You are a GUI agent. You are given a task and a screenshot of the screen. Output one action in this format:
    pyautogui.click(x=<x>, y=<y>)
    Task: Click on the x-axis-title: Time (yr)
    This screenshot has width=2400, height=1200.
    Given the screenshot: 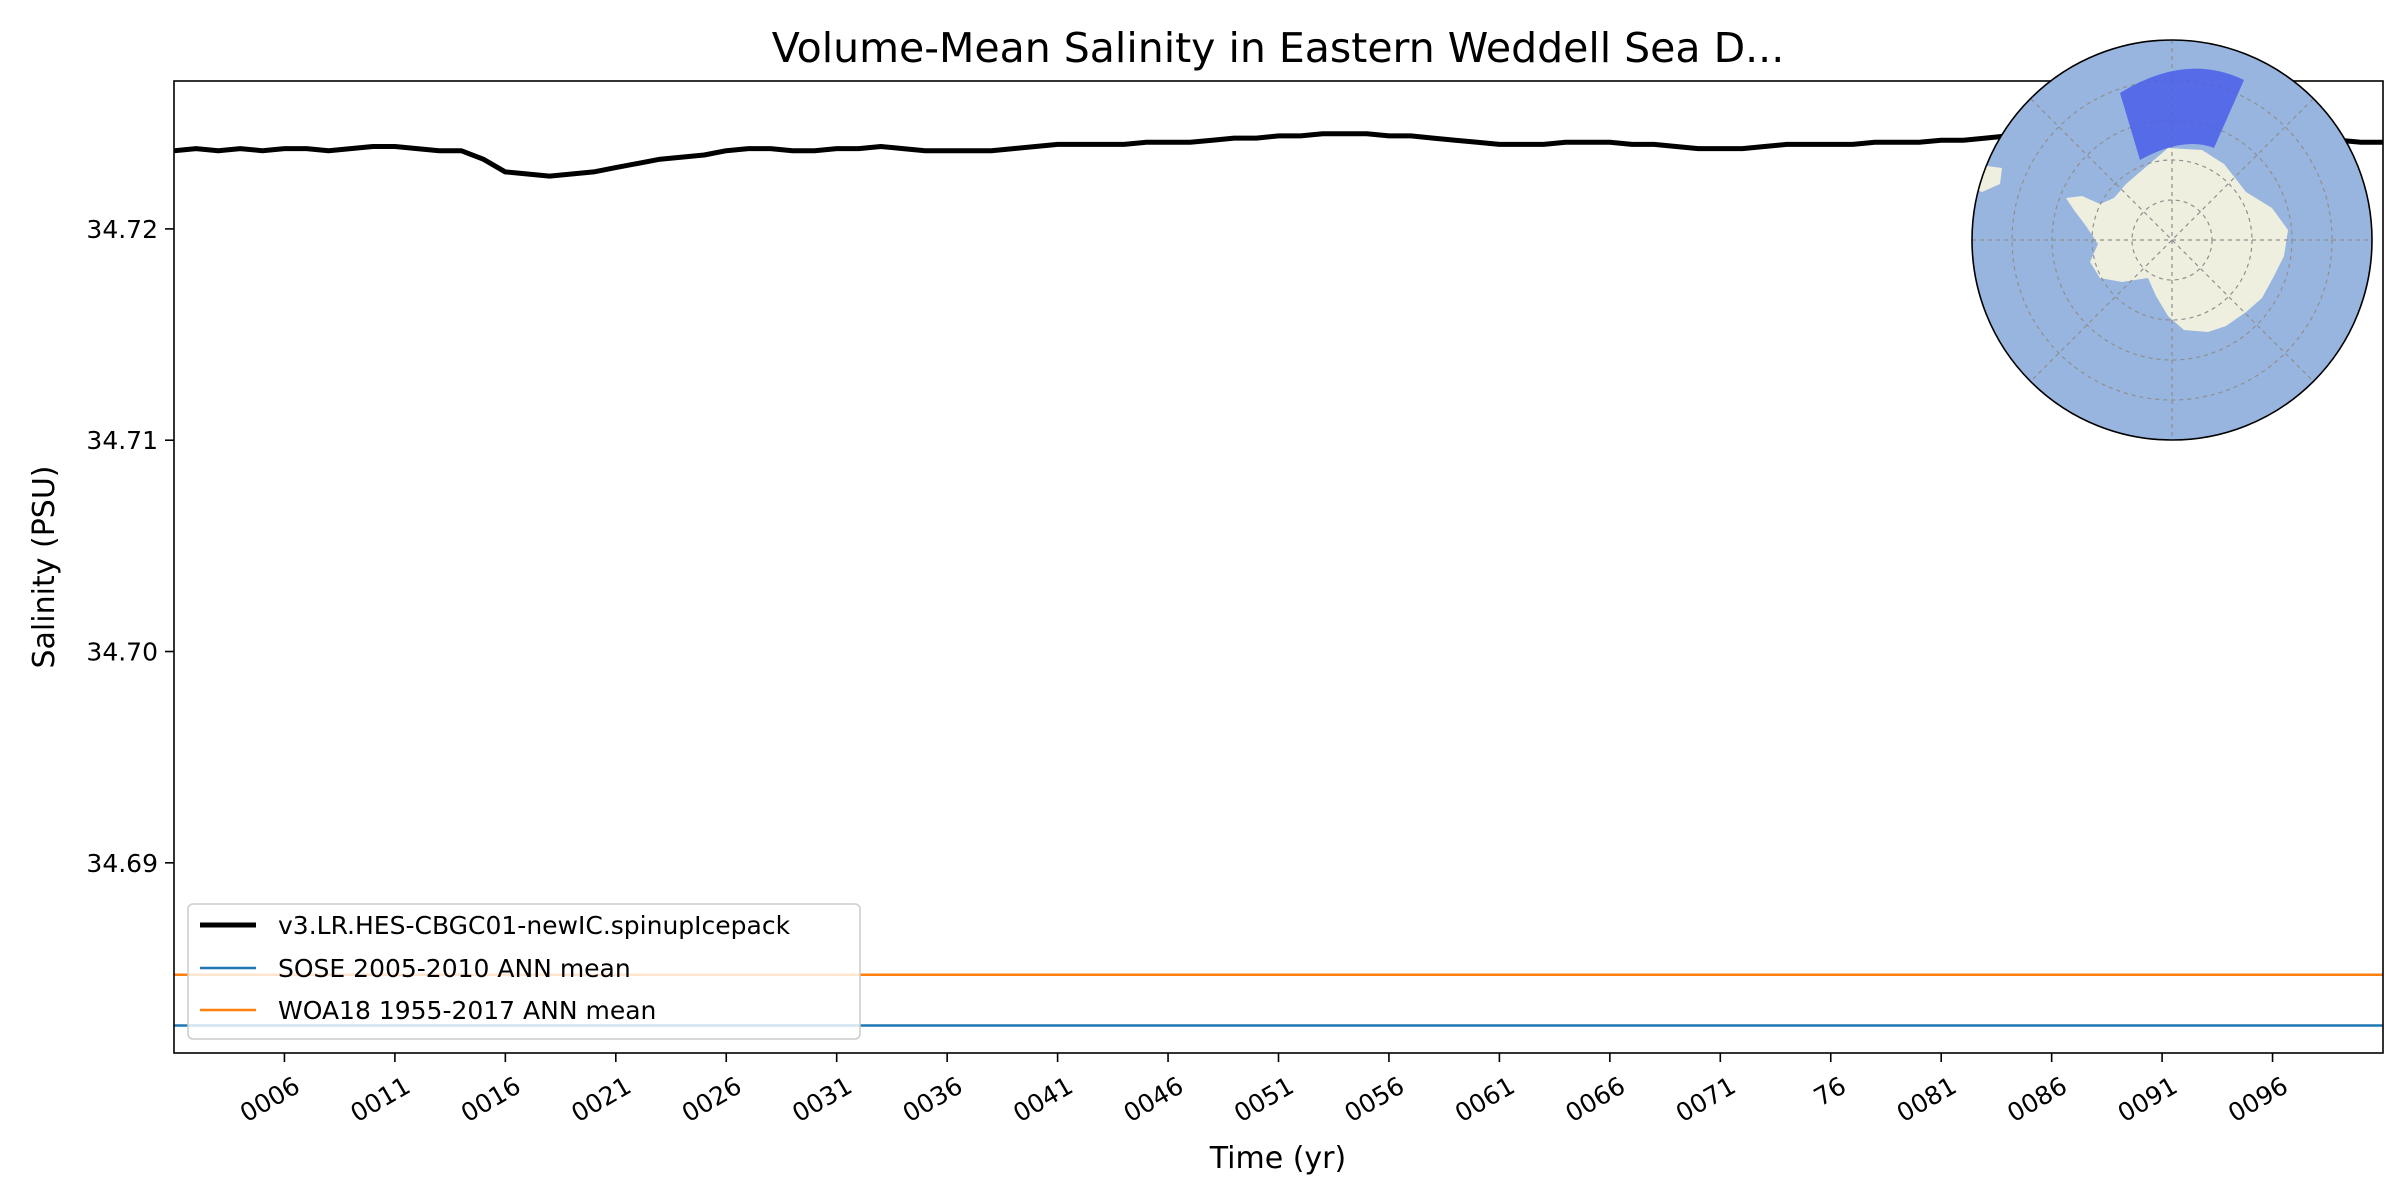 What is the action you would take?
    pyautogui.click(x=1277, y=1158)
    